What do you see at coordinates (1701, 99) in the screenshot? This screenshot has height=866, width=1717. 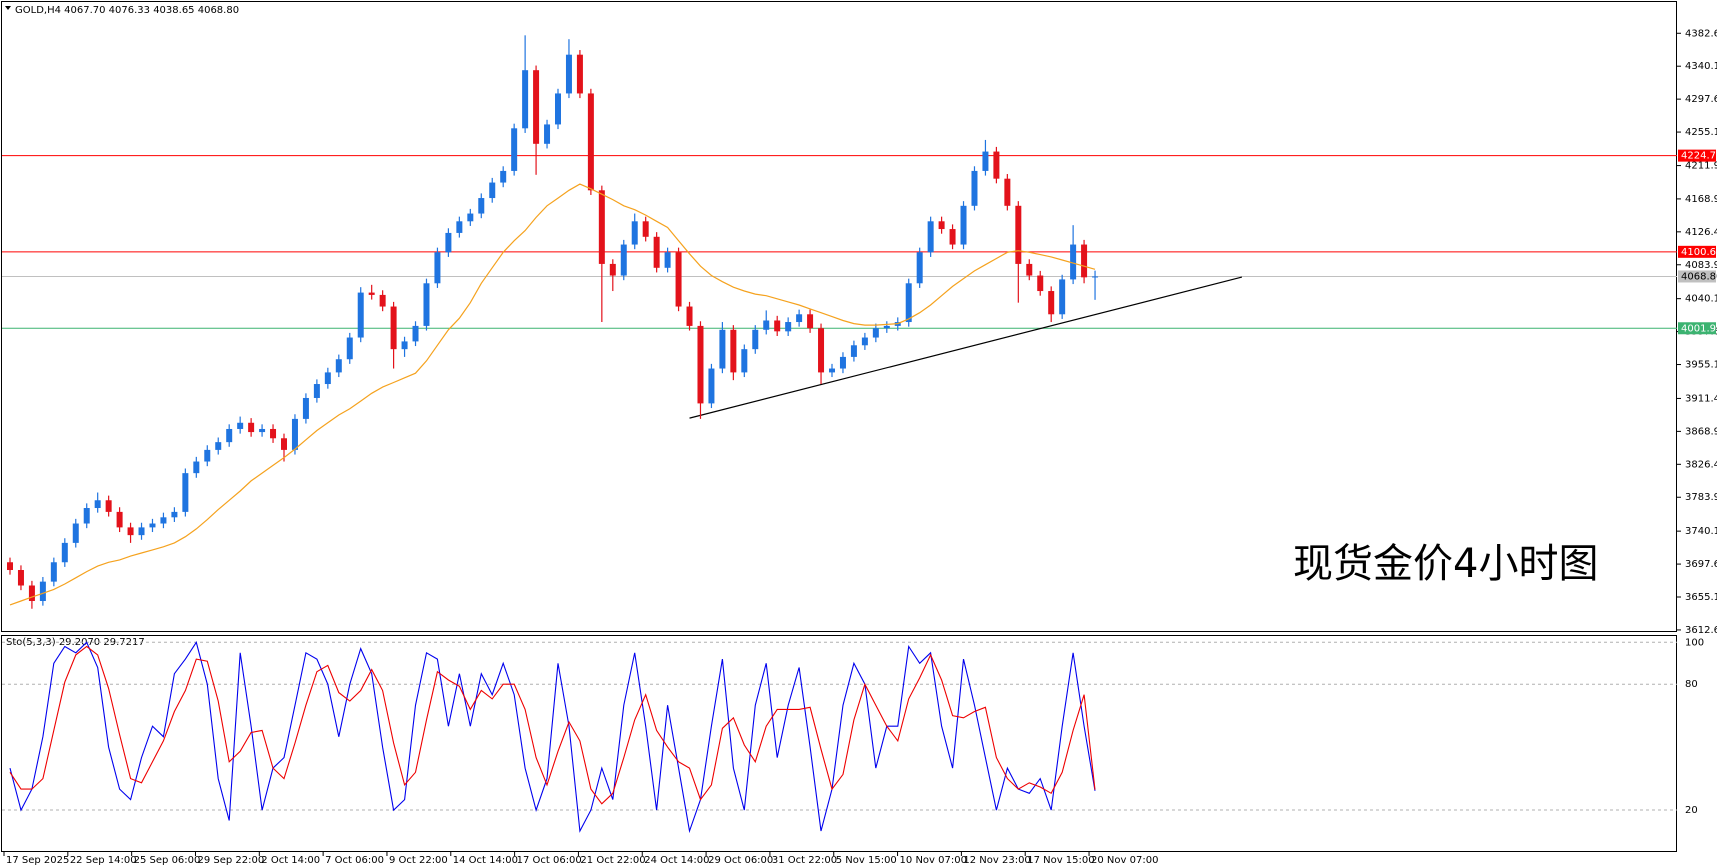 I see `y-tick-label: 4297.65` at bounding box center [1701, 99].